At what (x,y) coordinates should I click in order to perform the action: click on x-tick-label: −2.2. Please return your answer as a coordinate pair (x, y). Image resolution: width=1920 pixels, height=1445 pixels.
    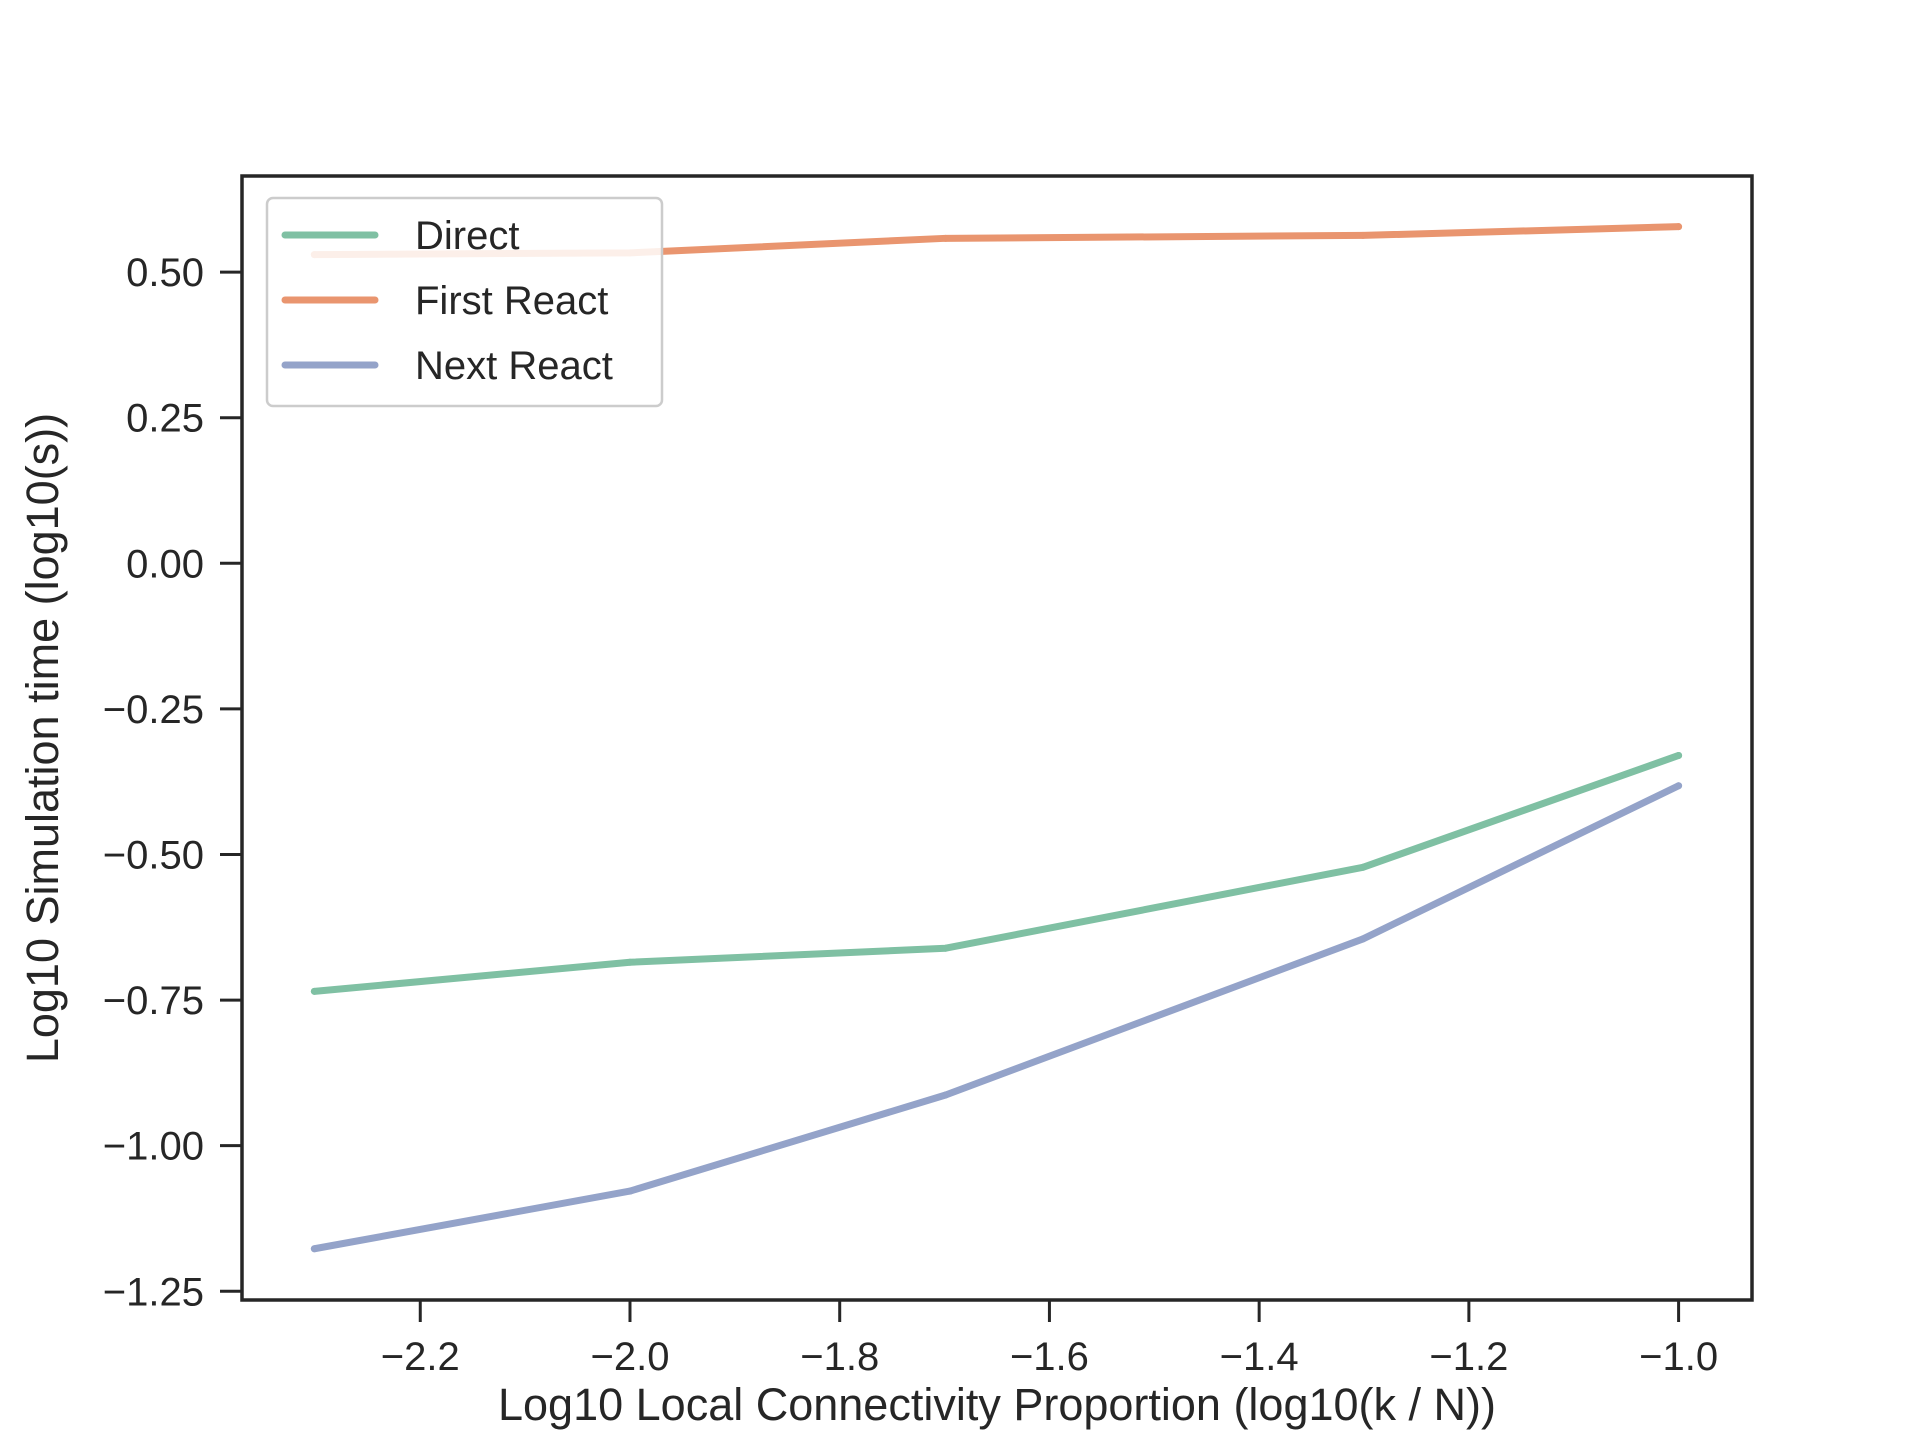
    Looking at the image, I should click on (420, 1357).